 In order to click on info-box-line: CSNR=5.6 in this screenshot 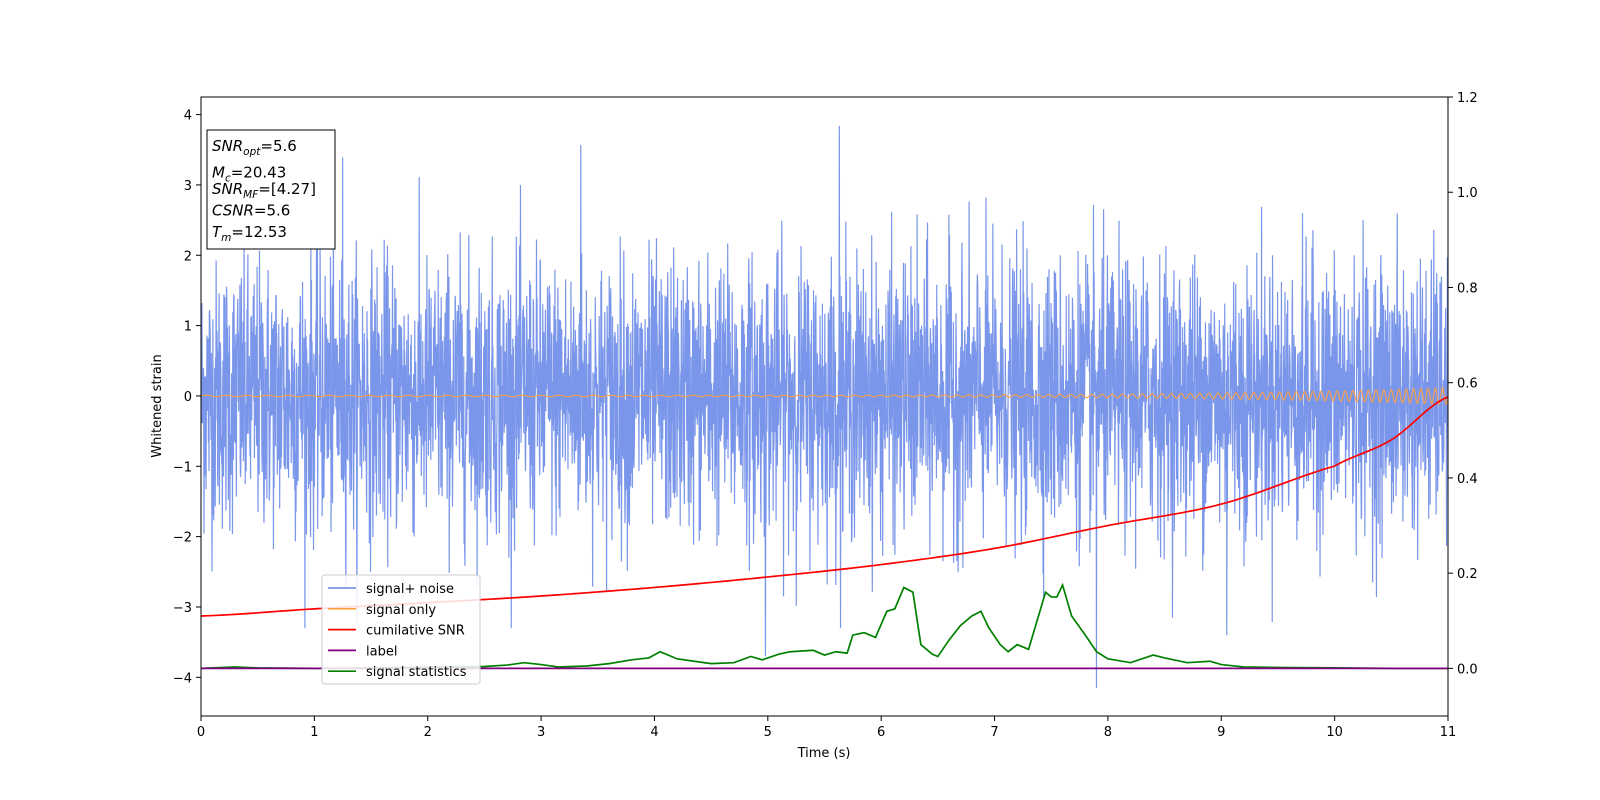, I will do `click(251, 211)`.